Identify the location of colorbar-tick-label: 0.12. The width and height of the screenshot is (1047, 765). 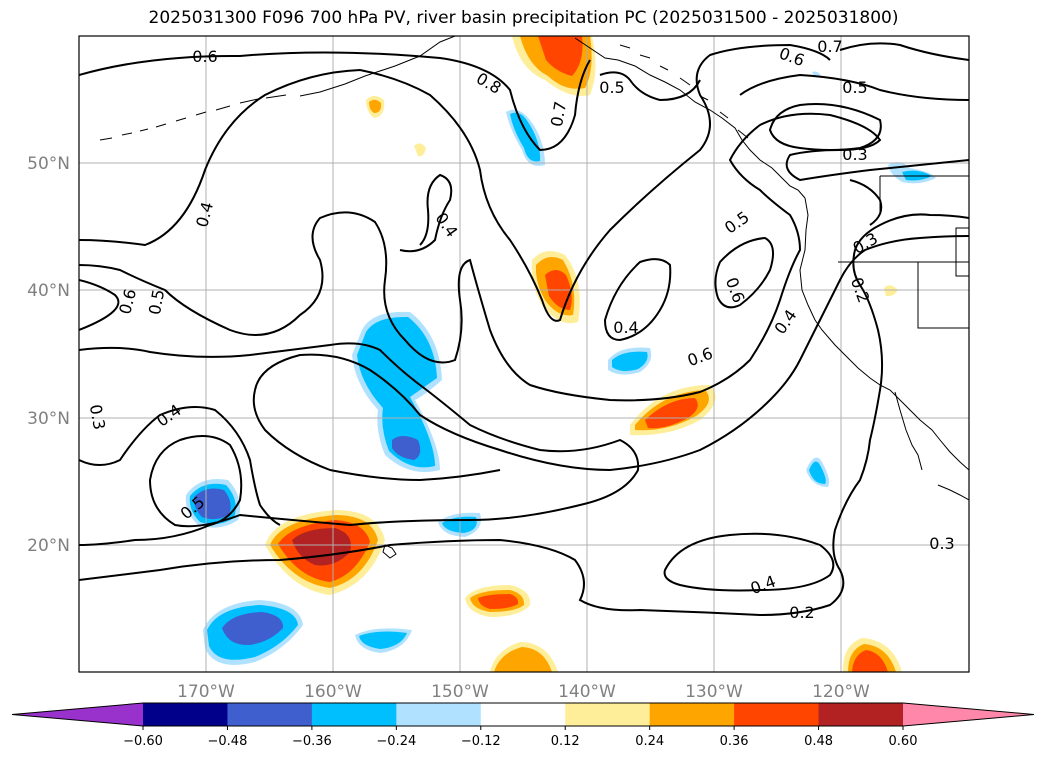
(565, 741).